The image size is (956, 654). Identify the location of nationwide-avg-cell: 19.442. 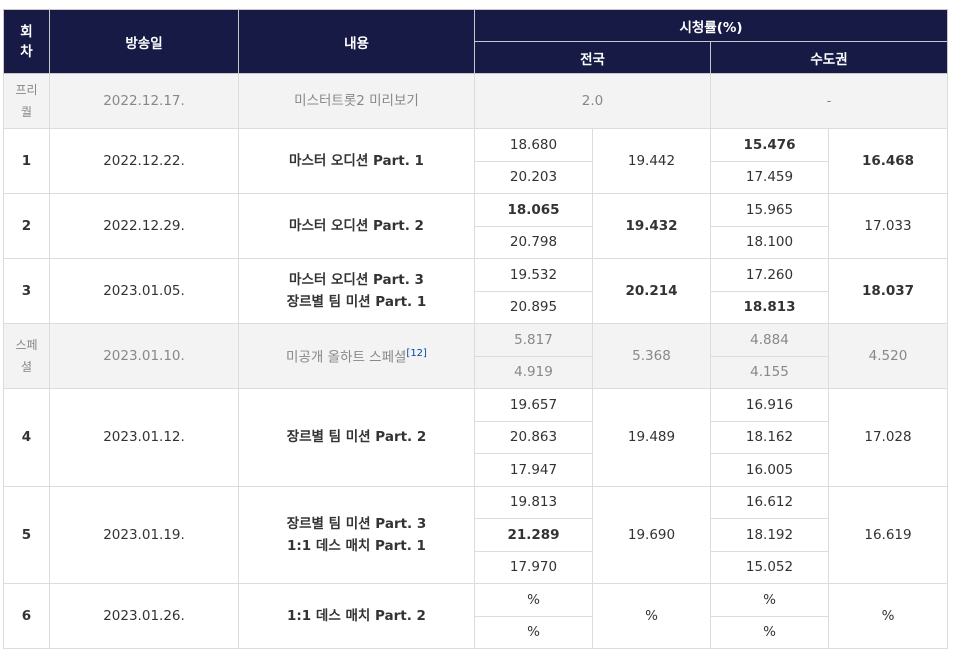
(651, 161).